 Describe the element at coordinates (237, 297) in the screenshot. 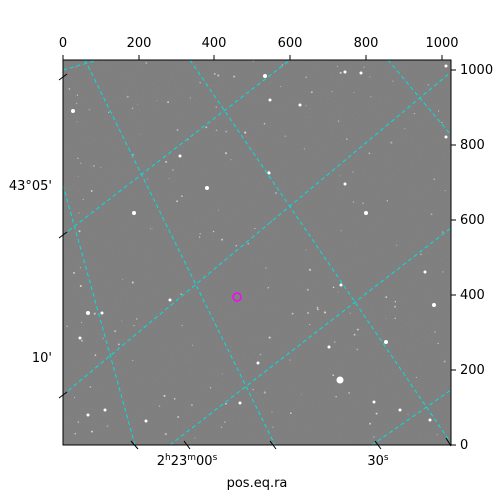

I see `target-marker` at that location.